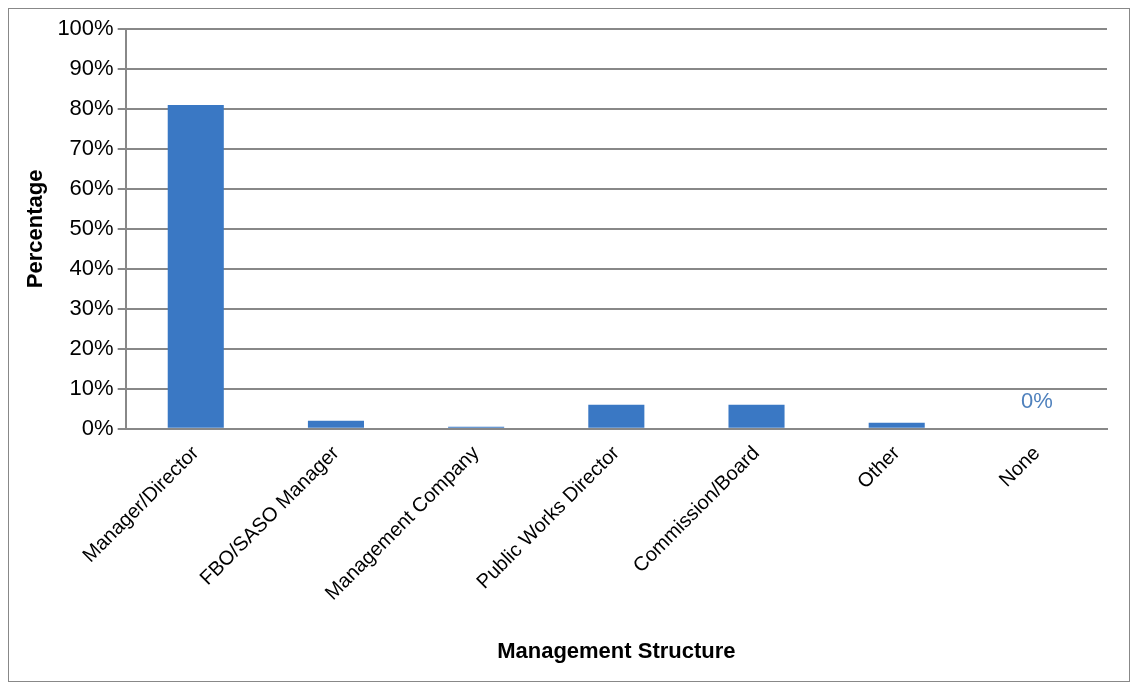 The image size is (1144, 695). What do you see at coordinates (91, 68) in the screenshot?
I see `y-tick-label: 90%` at bounding box center [91, 68].